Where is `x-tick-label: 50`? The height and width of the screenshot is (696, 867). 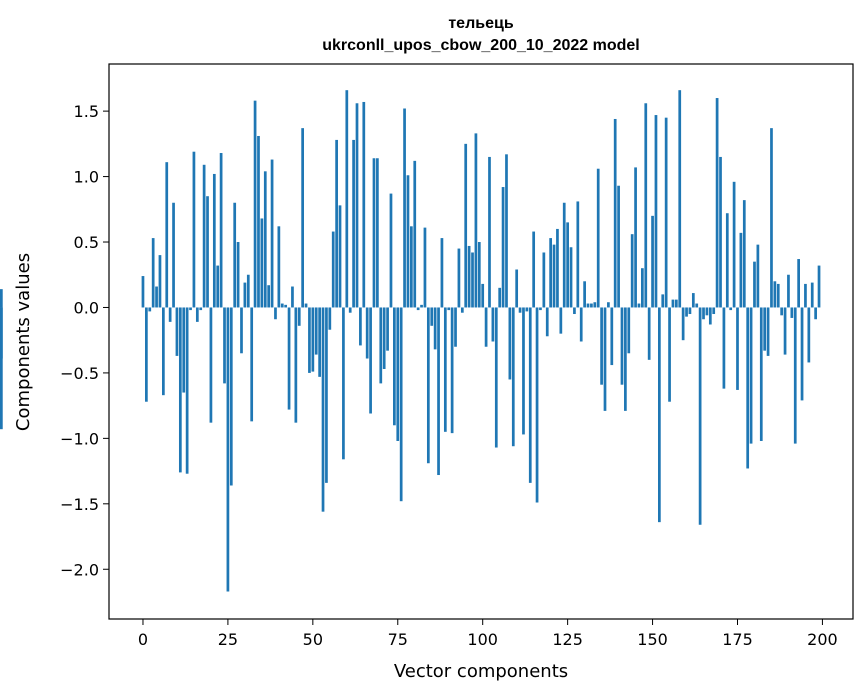
x-tick-label: 50 is located at coordinates (313, 639).